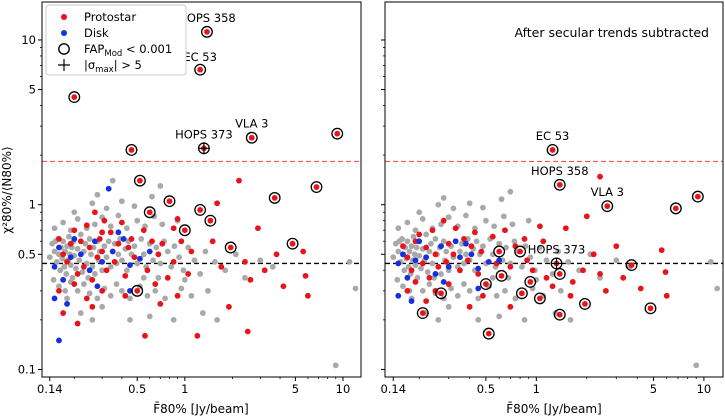 The width and height of the screenshot is (725, 418). Describe the element at coordinates (116, 40) in the screenshot. I see `legend-box` at that location.